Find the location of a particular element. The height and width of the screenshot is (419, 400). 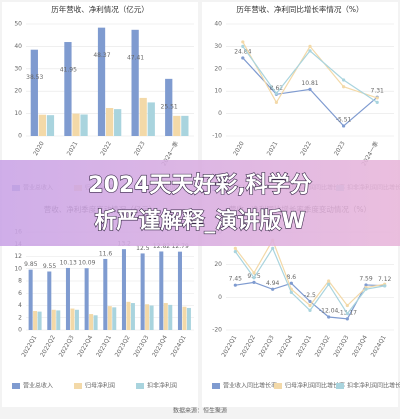

value-label: 24.84 is located at coordinates (242, 51).